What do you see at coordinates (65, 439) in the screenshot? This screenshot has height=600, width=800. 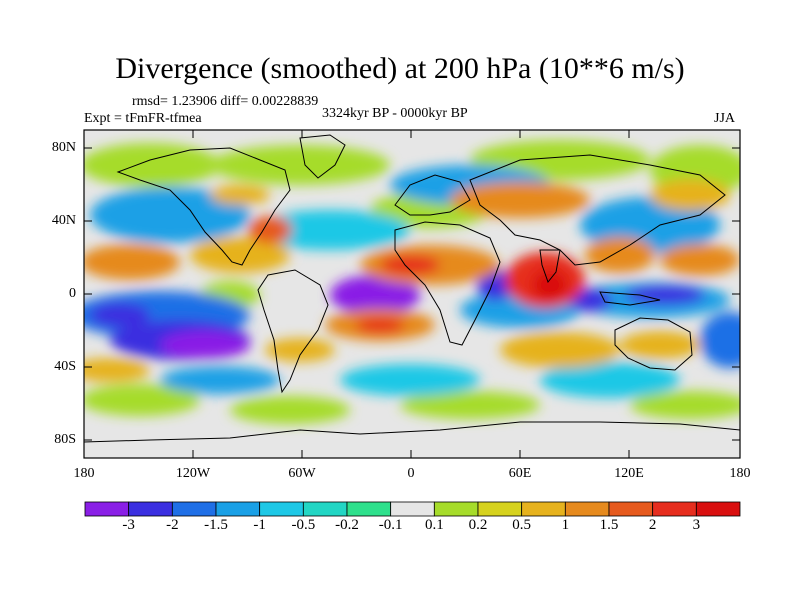 I see `y-tick-label: 80S` at bounding box center [65, 439].